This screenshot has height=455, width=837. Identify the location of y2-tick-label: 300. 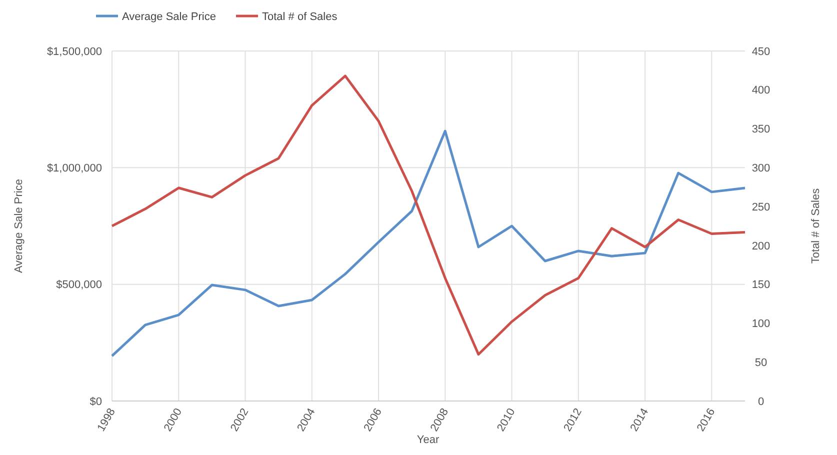
(761, 168).